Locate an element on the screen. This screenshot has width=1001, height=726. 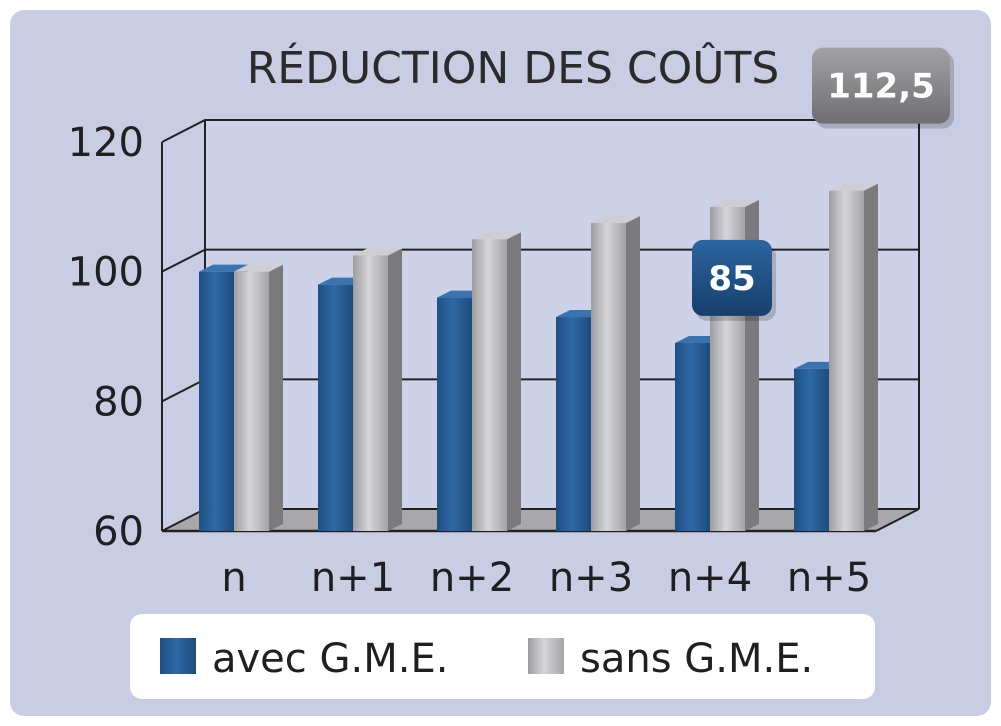
x-category-label: n+2 is located at coordinates (472, 578).